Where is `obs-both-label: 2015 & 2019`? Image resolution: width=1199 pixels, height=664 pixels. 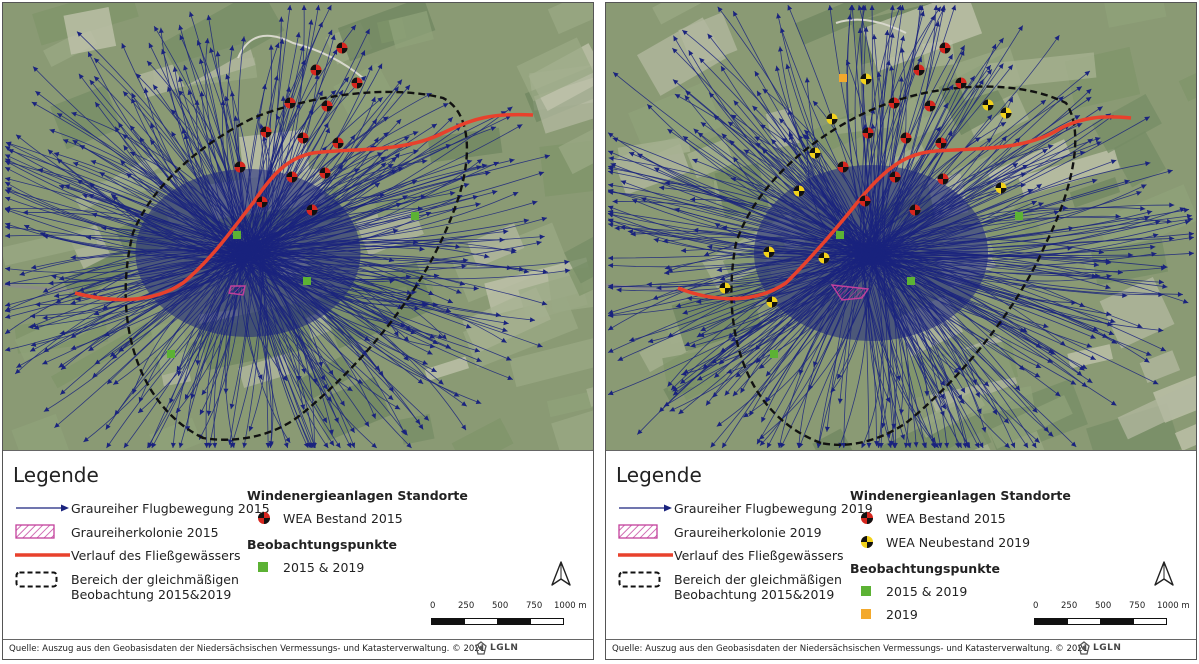 obs-both-label: 2015 & 2019 is located at coordinates (324, 567).